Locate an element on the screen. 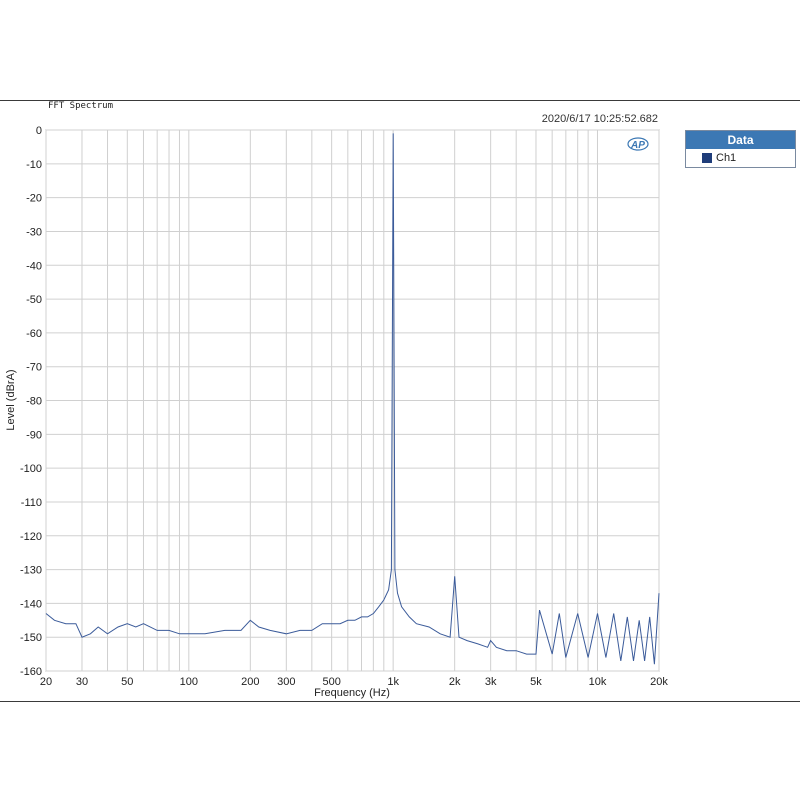  y-tick-label: -70 is located at coordinates (34, 368).